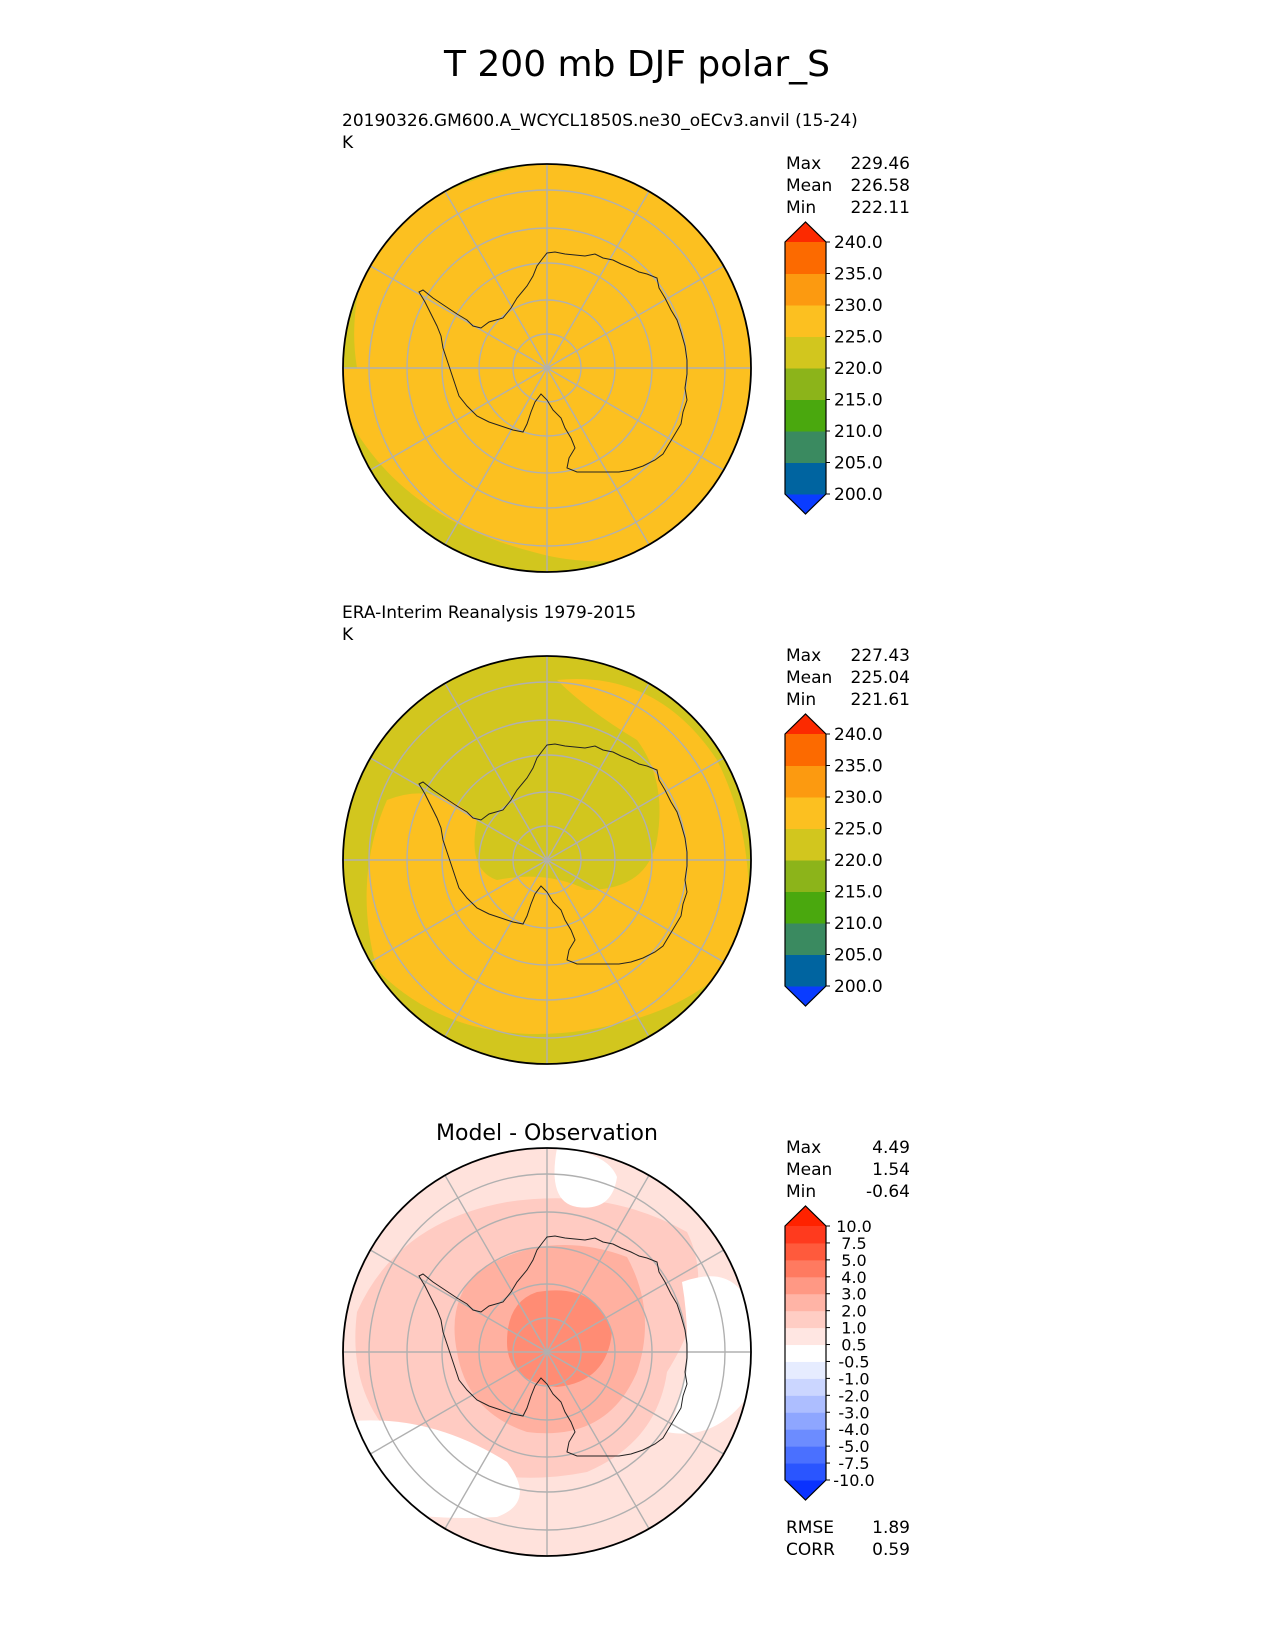  What do you see at coordinates (853, 1429) in the screenshot?
I see `colorbar-tick-label: -4.0` at bounding box center [853, 1429].